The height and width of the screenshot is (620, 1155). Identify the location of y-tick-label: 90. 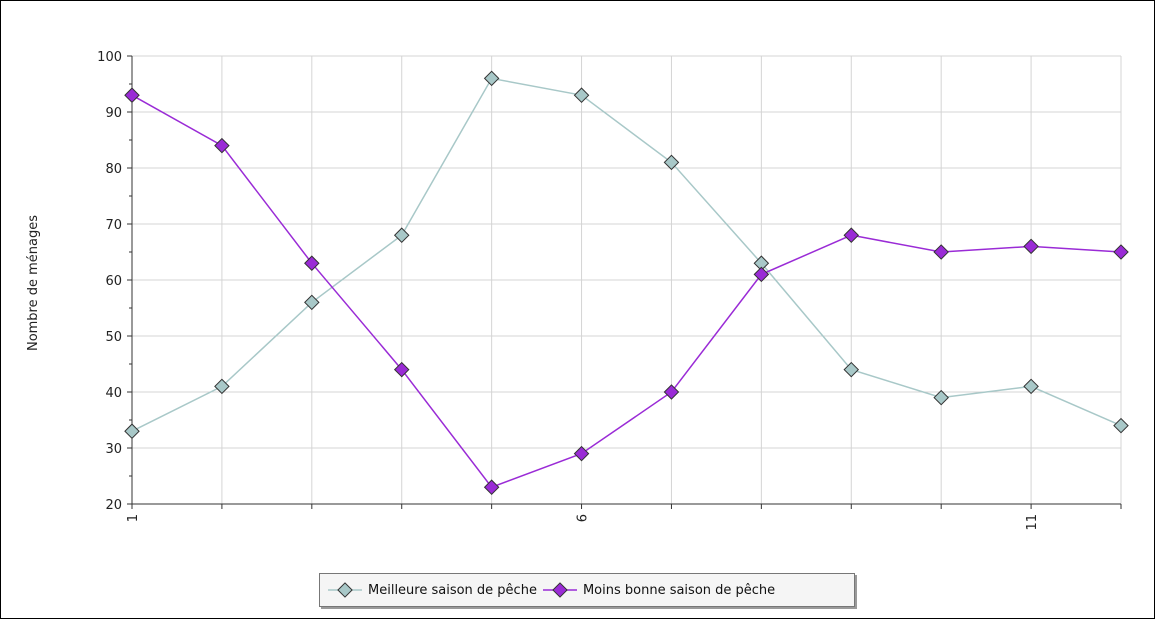
(113, 113).